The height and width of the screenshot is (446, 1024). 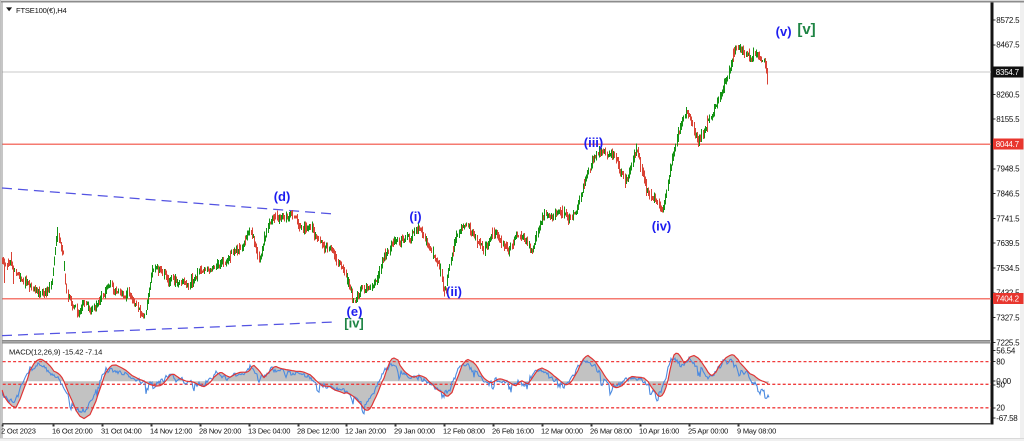 What do you see at coordinates (454, 291) in the screenshot?
I see `svg-text: (ii)` at bounding box center [454, 291].